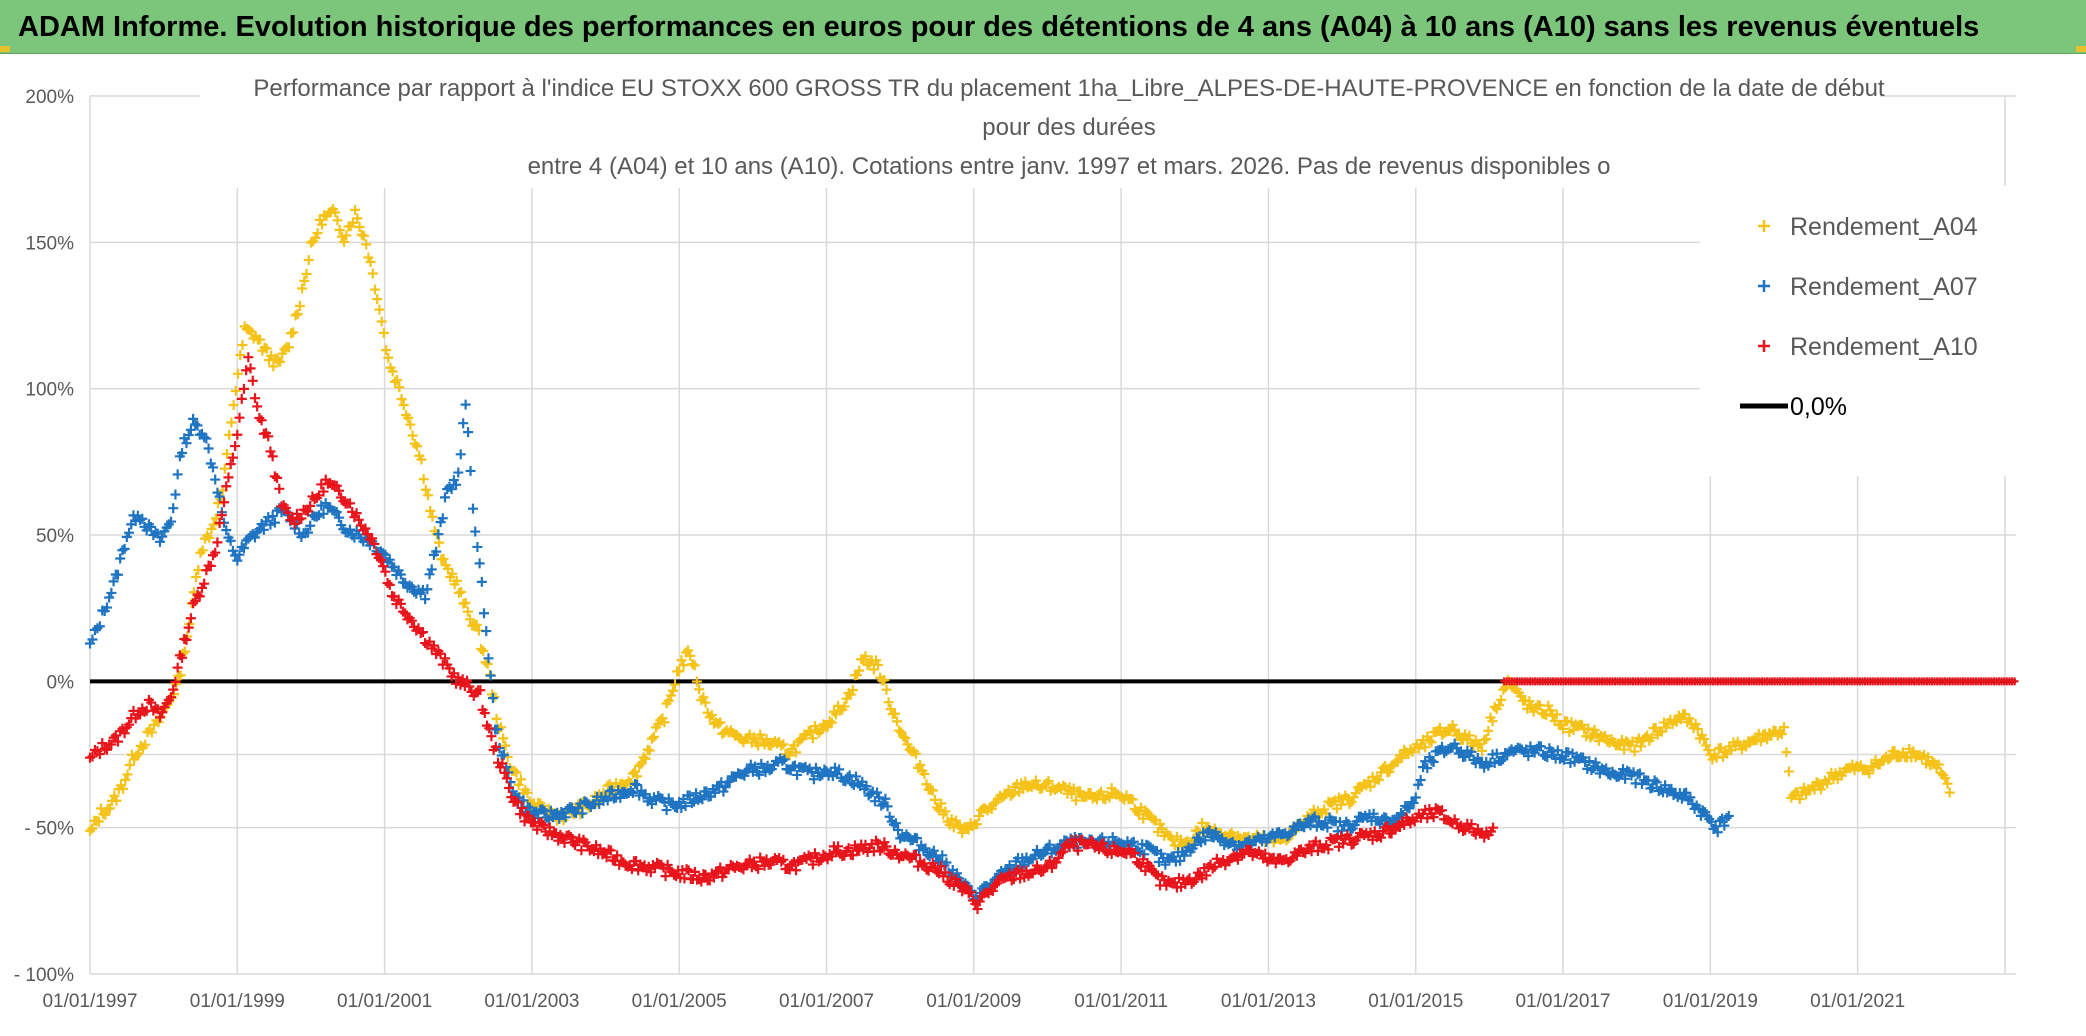  What do you see at coordinates (679, 1001) in the screenshot?
I see `x-tick-label: 01/01/2005` at bounding box center [679, 1001].